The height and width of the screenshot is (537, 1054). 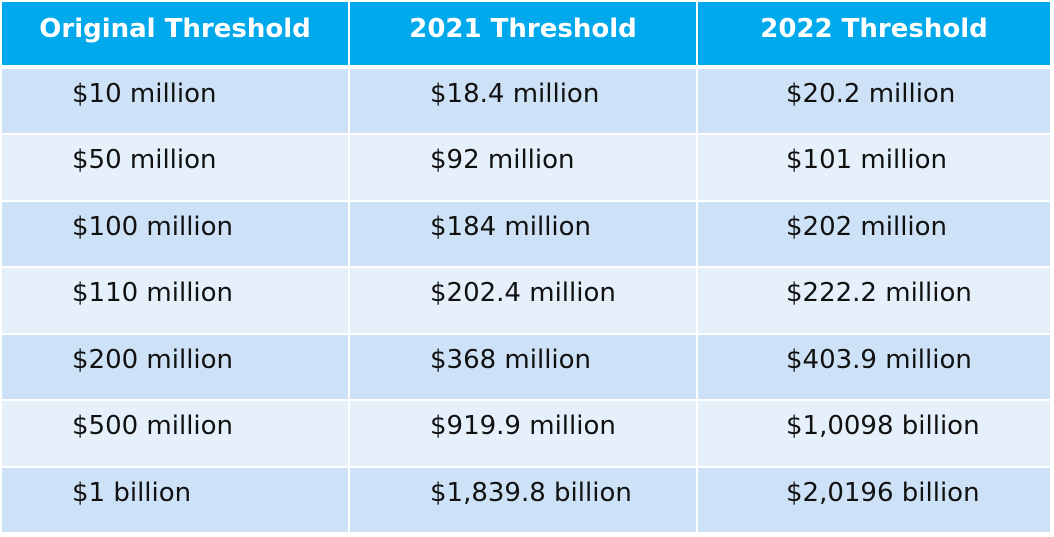 What do you see at coordinates (176, 500) in the screenshot?
I see `table-cell: $1 billion` at bounding box center [176, 500].